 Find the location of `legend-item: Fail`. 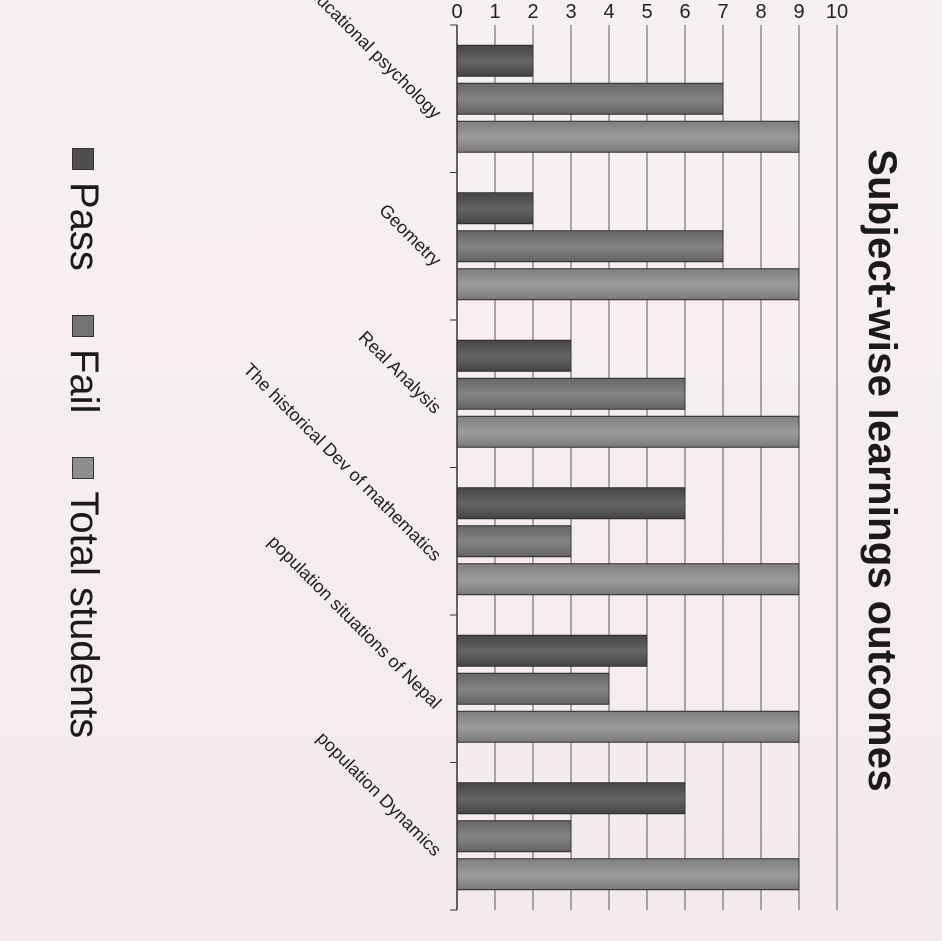

legend-item: Fail is located at coordinates (83, 364).